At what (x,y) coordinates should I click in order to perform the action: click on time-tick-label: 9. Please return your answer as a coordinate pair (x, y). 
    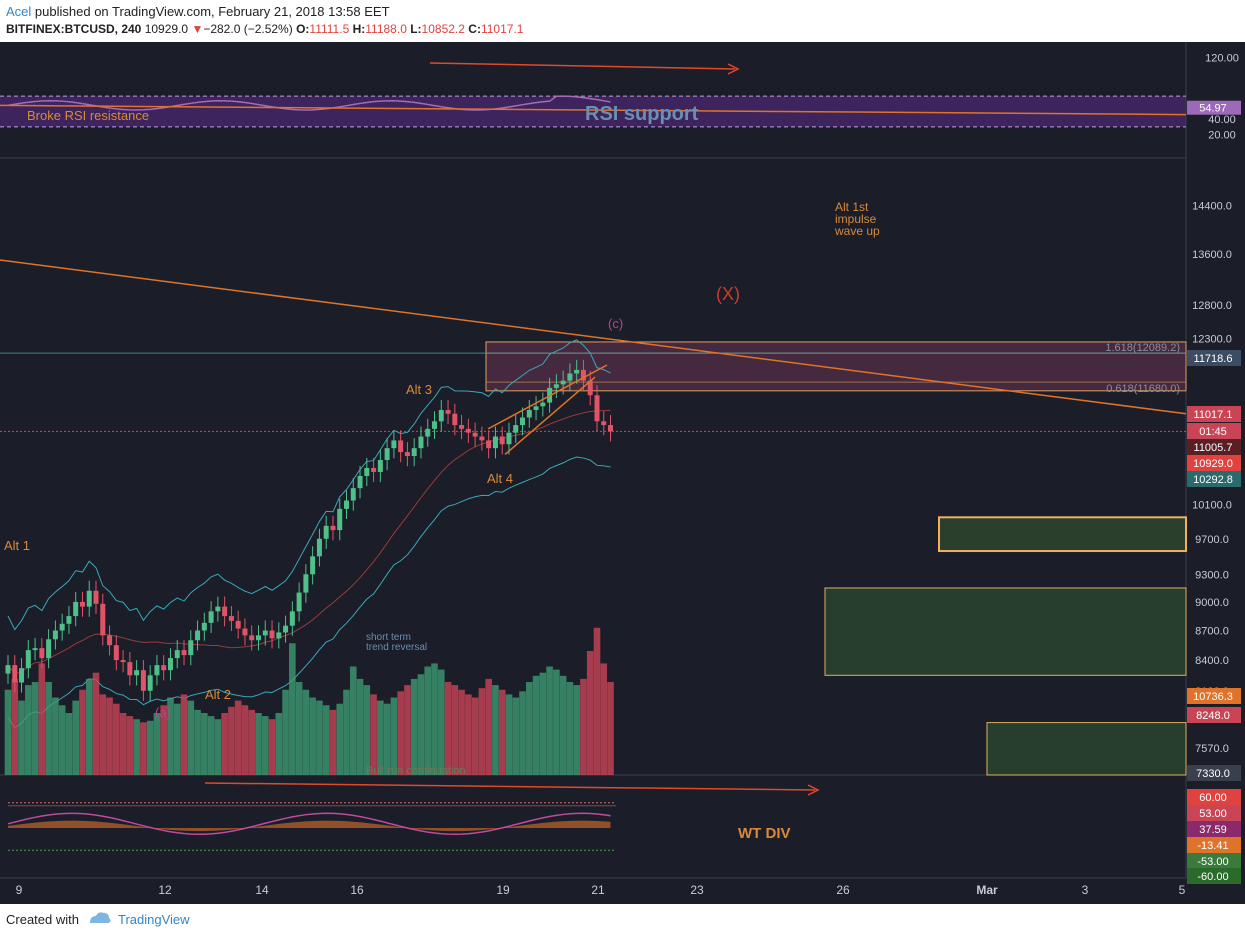
    Looking at the image, I should click on (19, 890).